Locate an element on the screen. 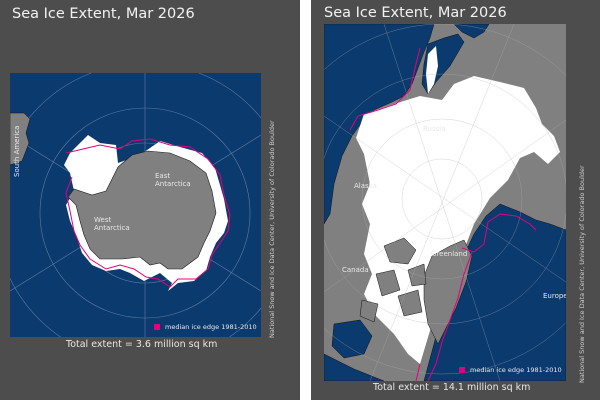  label-greenland: Greenland is located at coordinates (449, 254).